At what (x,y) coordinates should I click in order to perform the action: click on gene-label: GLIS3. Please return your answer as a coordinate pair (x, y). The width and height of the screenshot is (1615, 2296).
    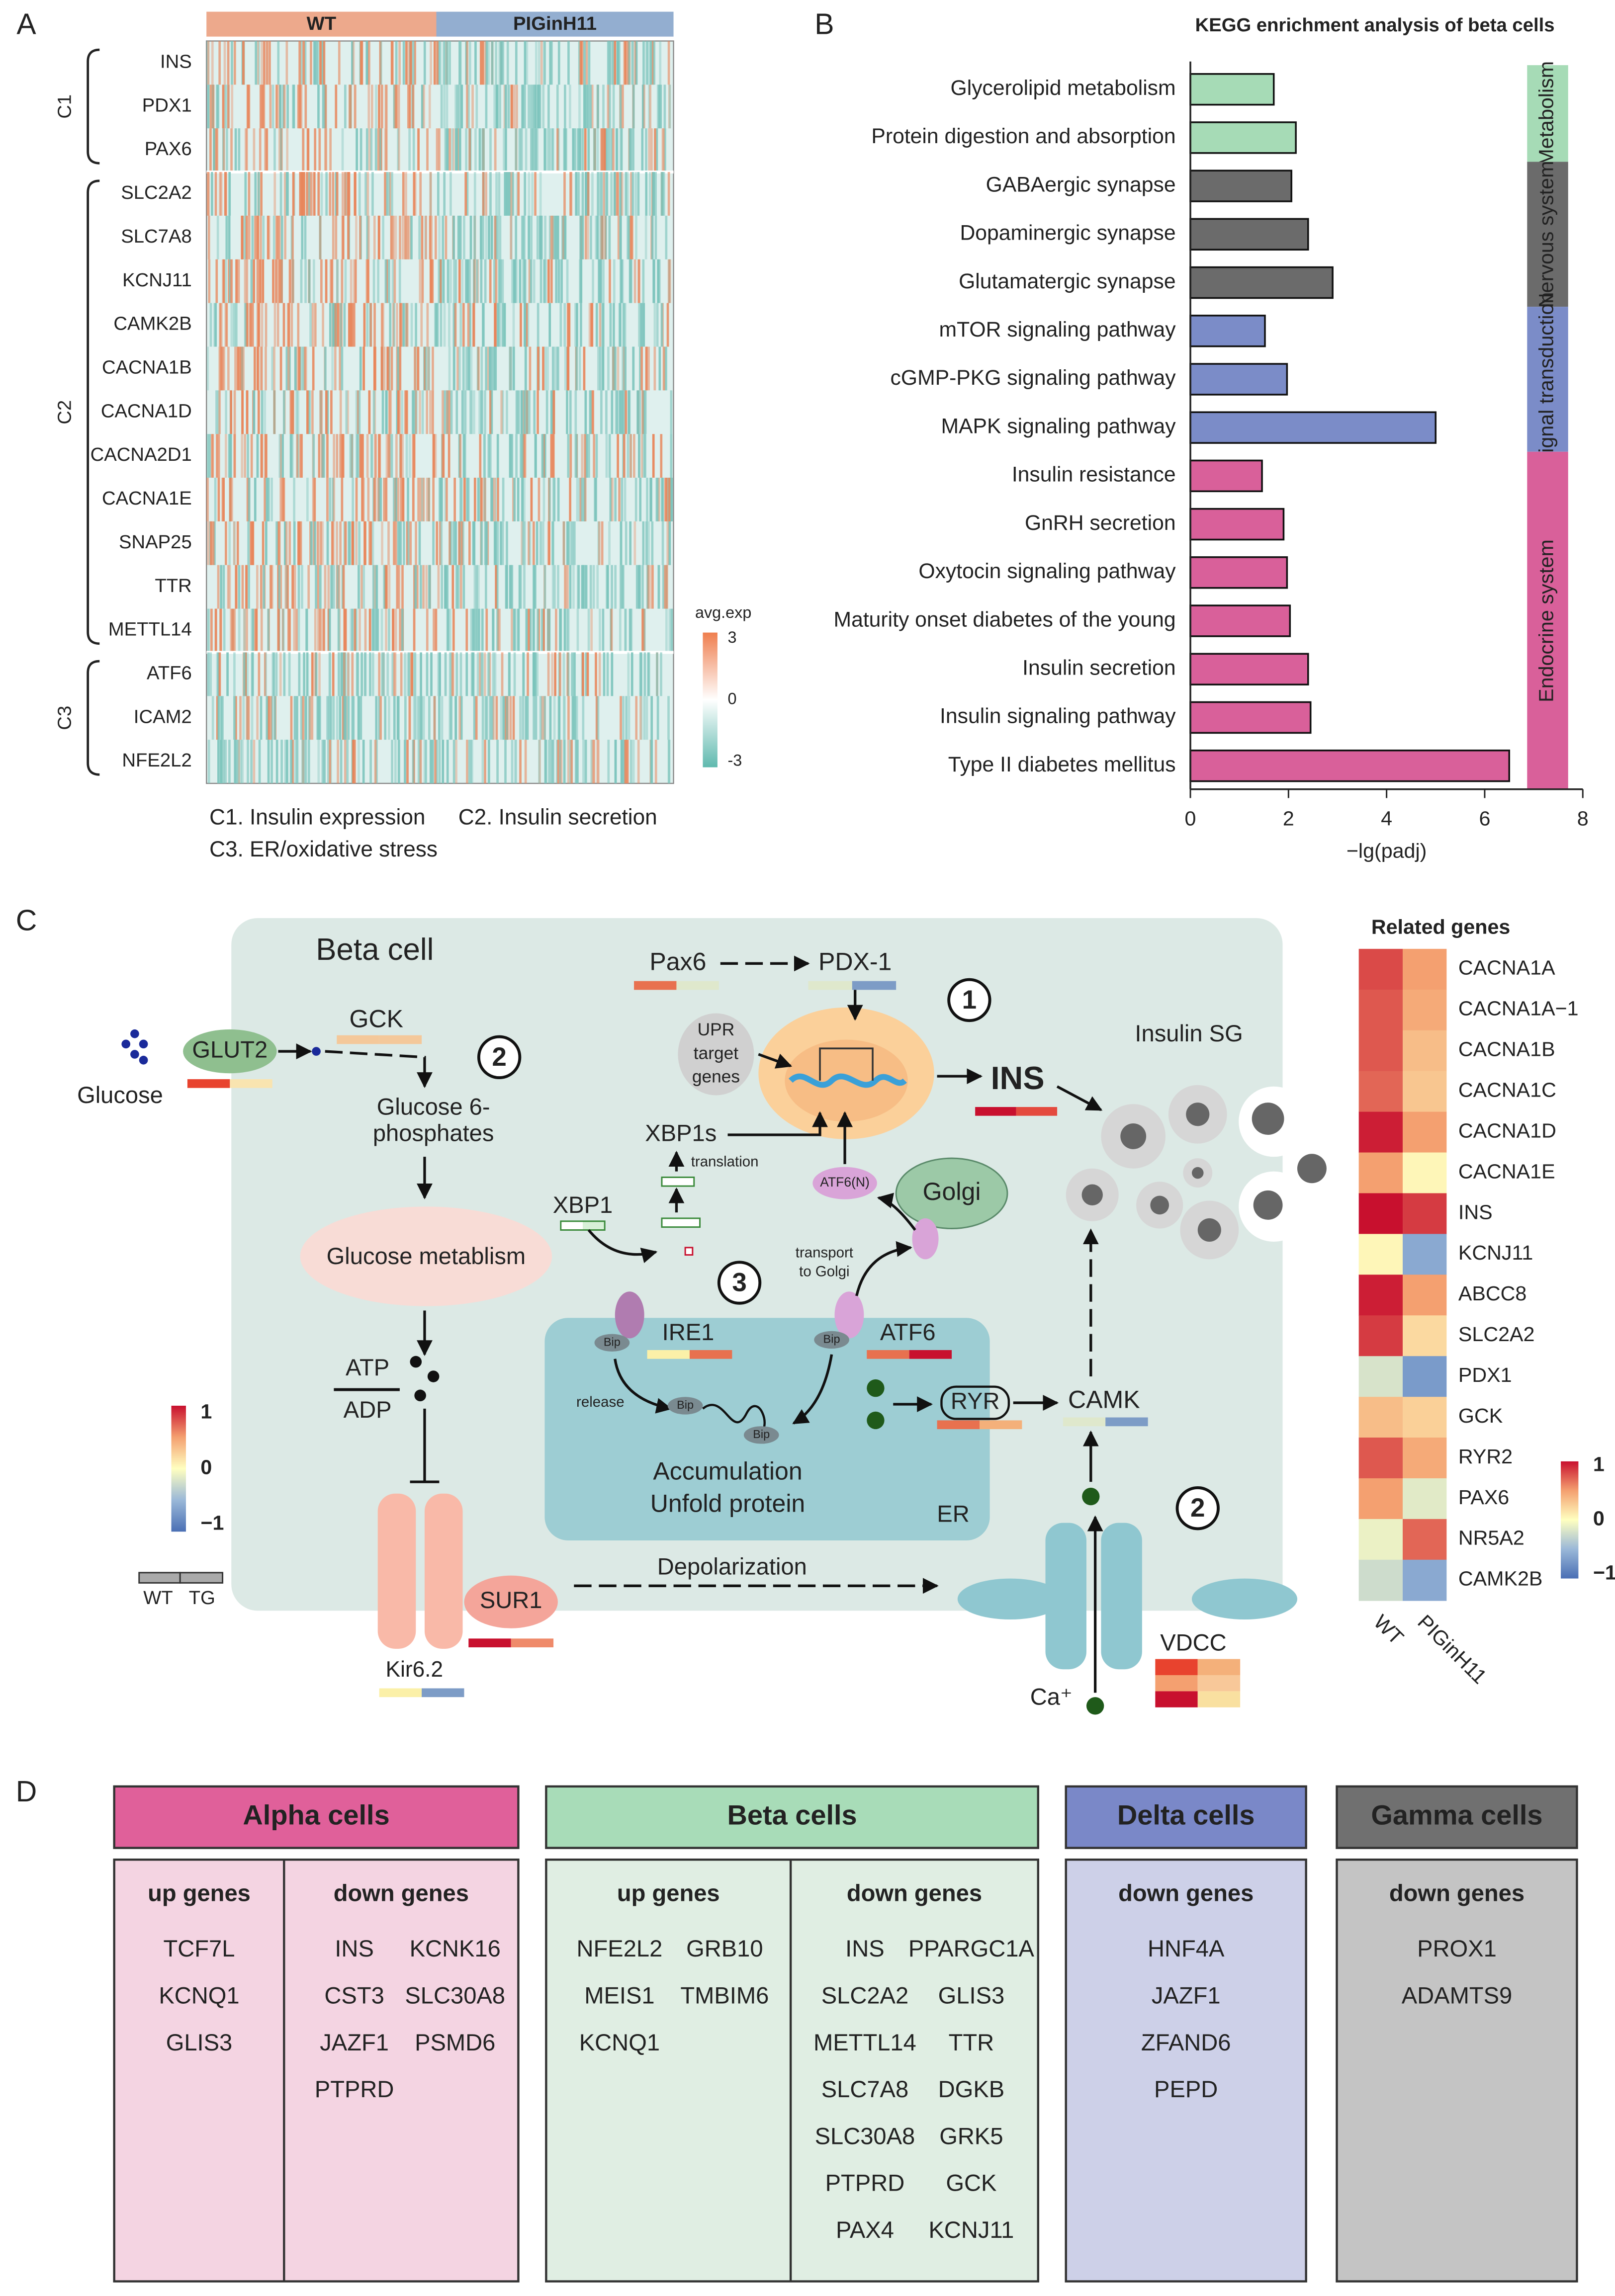
    Looking at the image, I should click on (199, 2042).